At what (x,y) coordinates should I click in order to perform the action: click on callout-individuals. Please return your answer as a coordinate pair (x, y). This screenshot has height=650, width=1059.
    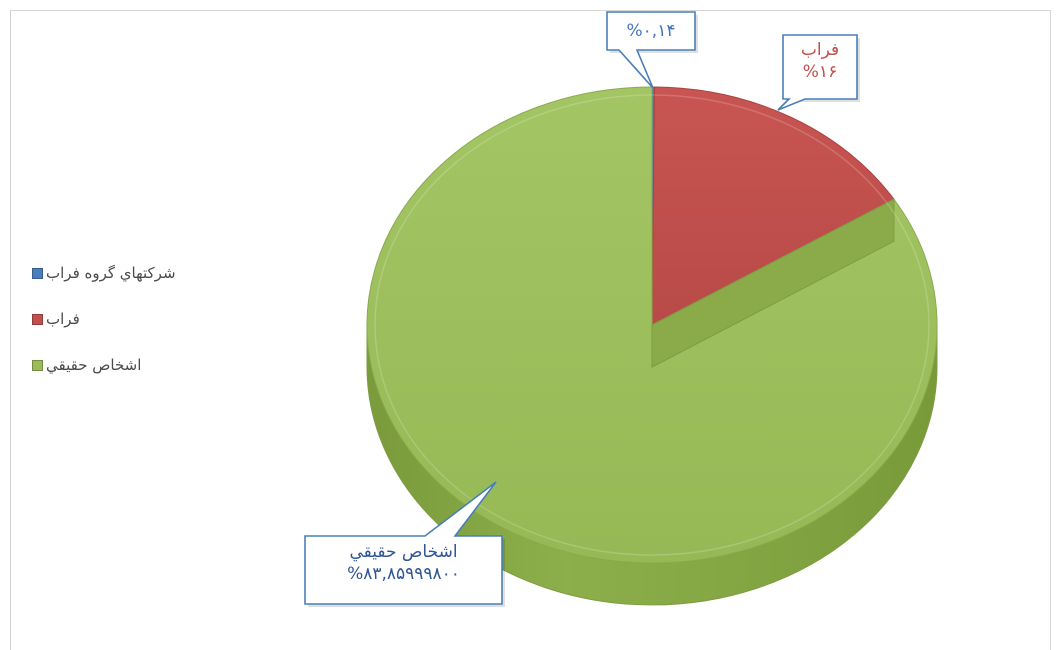
    Looking at the image, I should click on (404, 544).